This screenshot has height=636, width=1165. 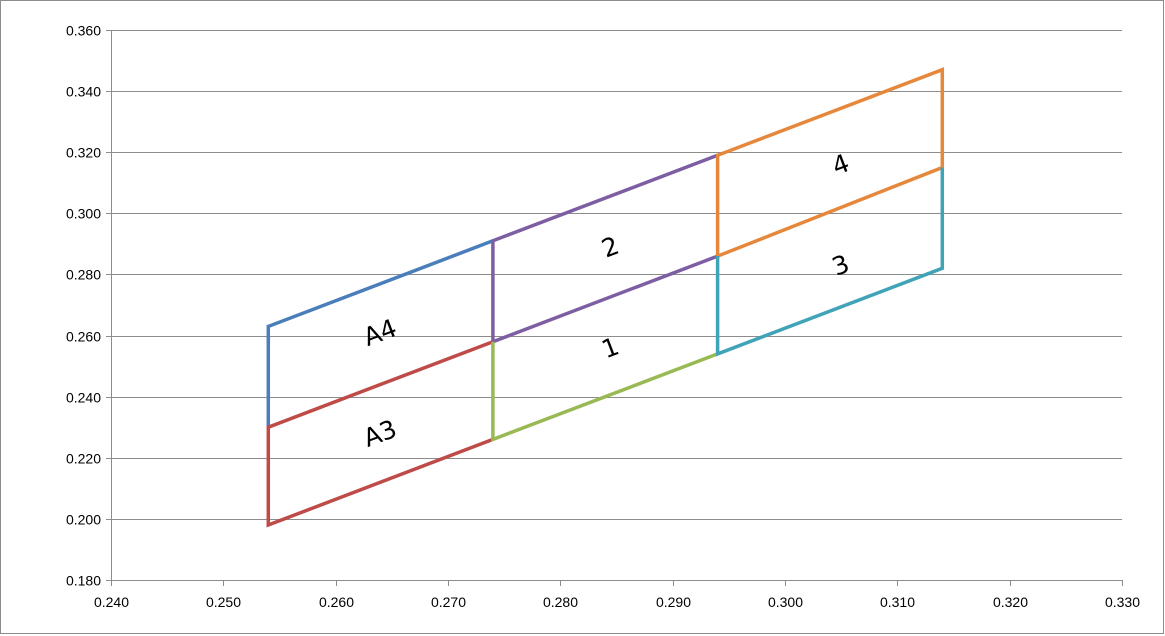 What do you see at coordinates (83, 398) in the screenshot?
I see `y-tick-label: 0.240` at bounding box center [83, 398].